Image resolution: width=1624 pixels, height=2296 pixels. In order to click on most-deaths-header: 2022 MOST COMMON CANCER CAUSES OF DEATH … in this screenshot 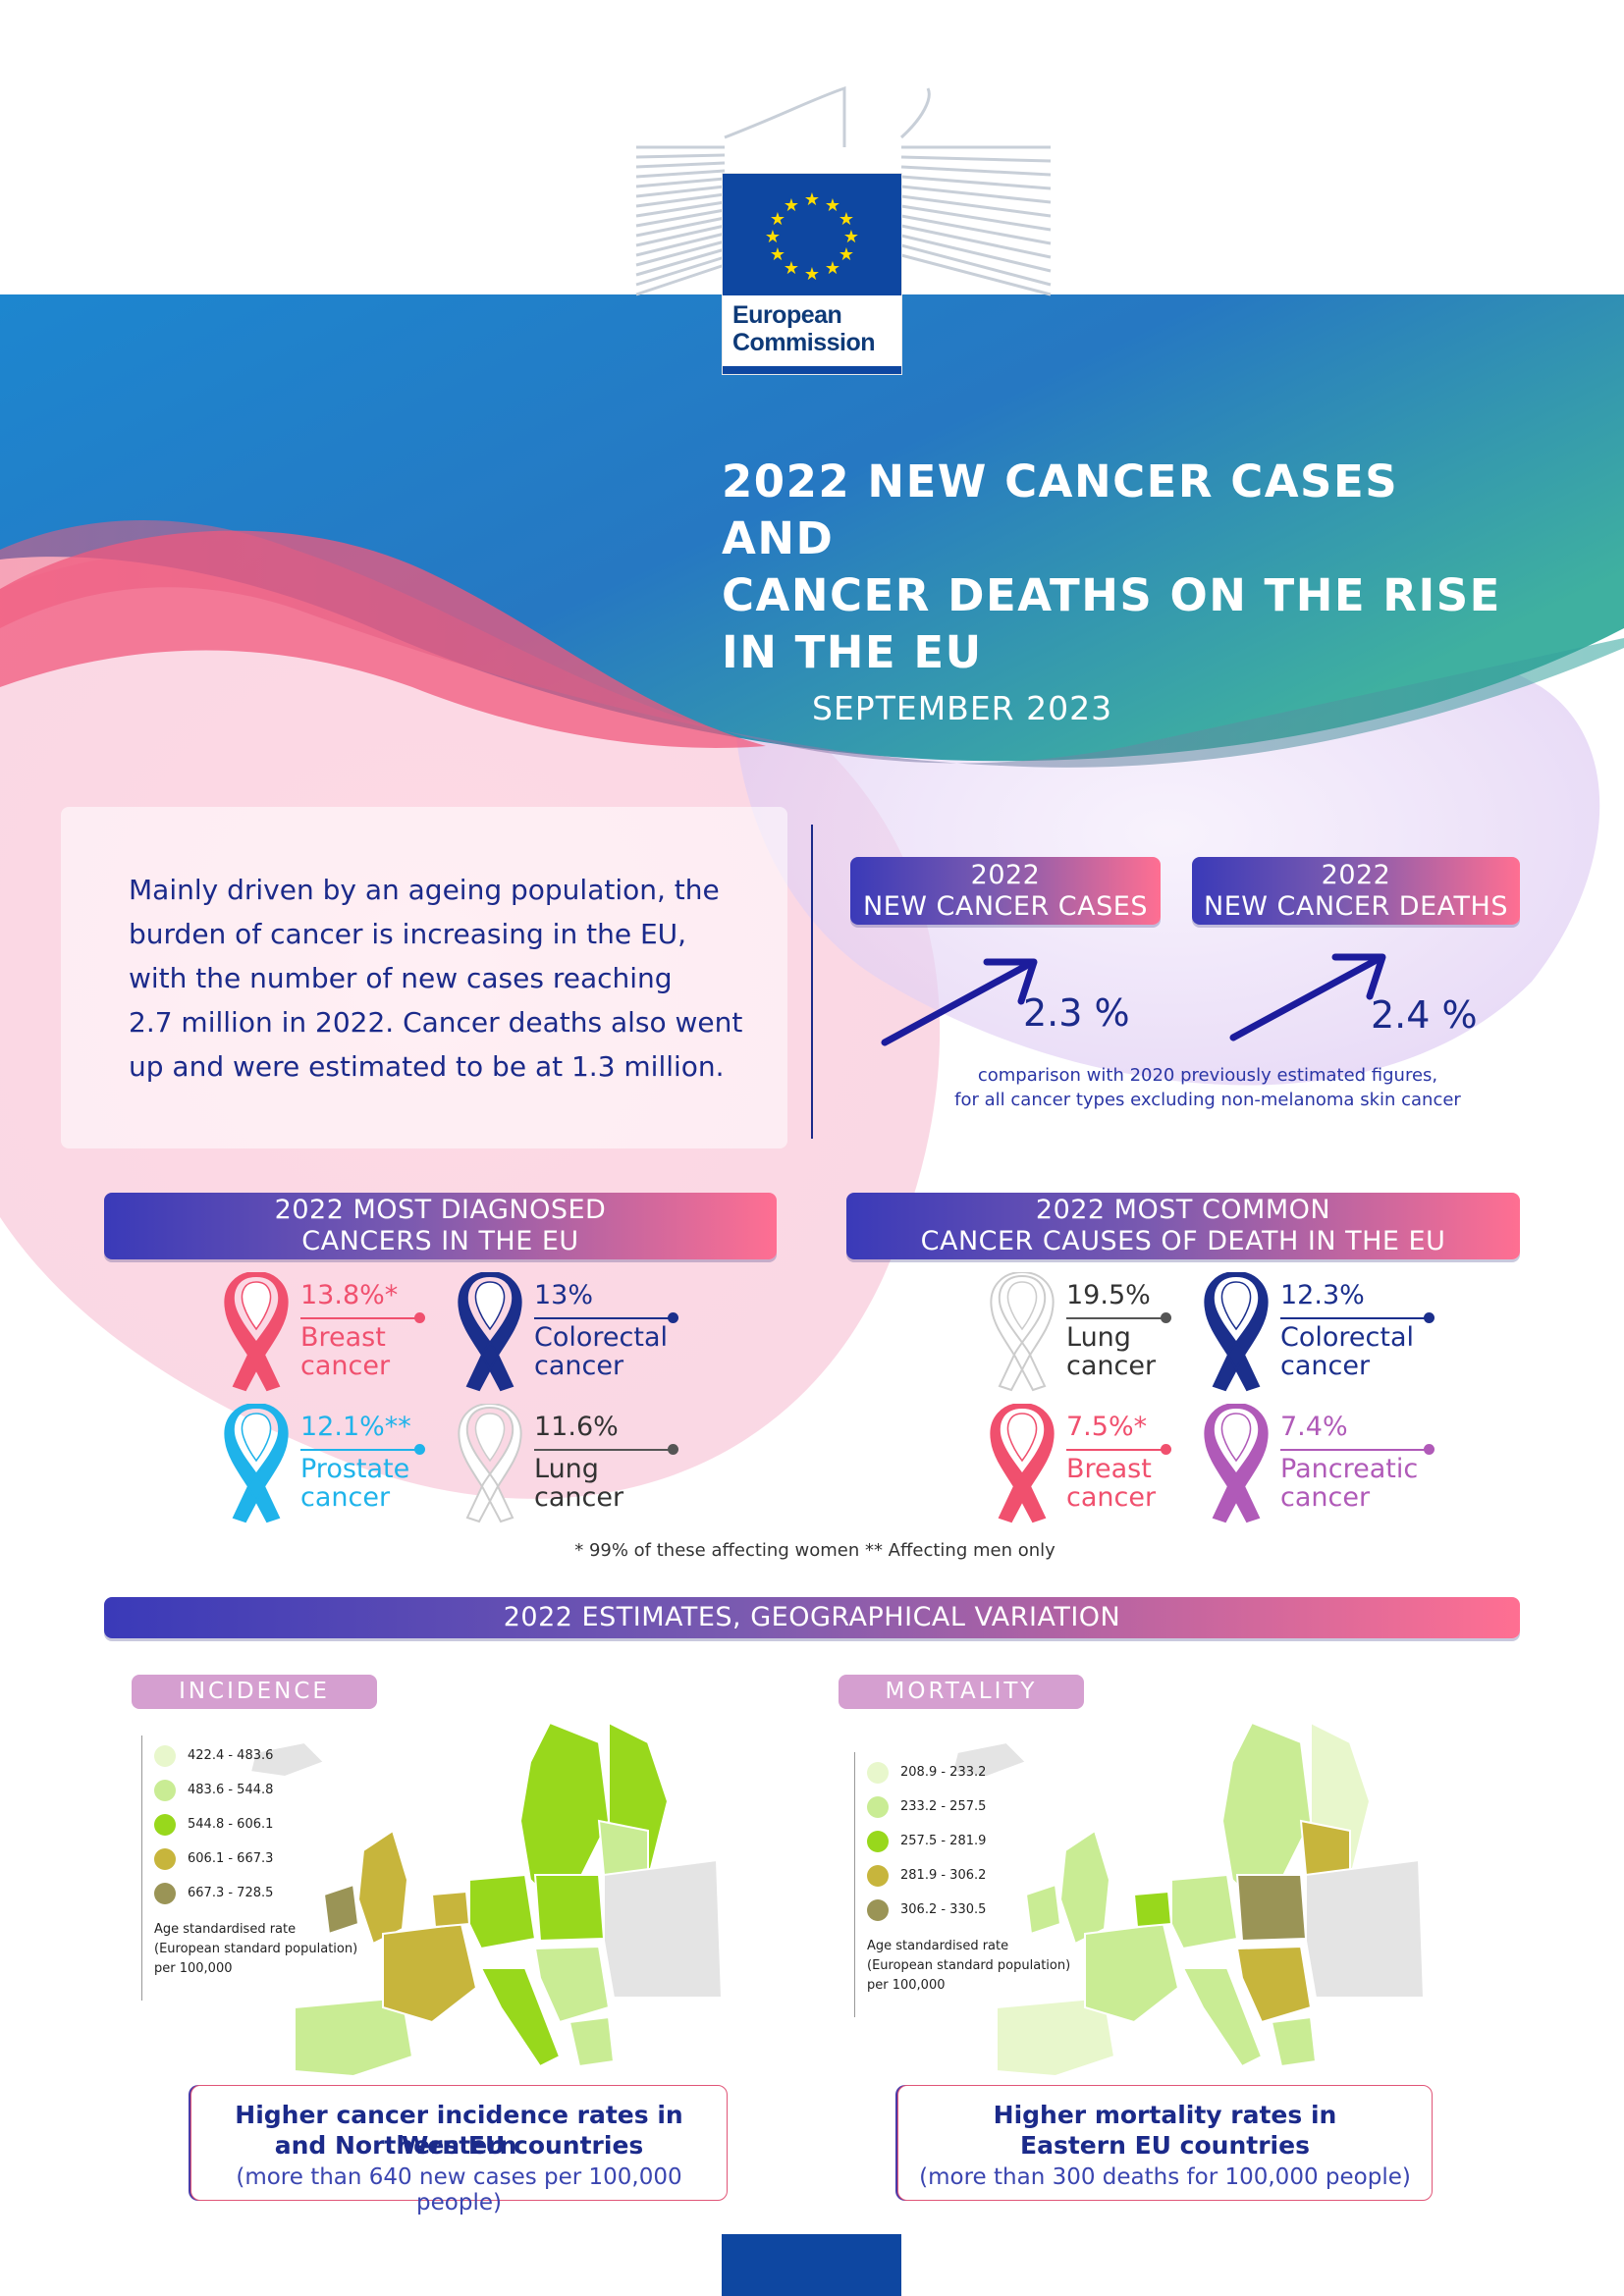, I will do `click(1183, 1226)`.